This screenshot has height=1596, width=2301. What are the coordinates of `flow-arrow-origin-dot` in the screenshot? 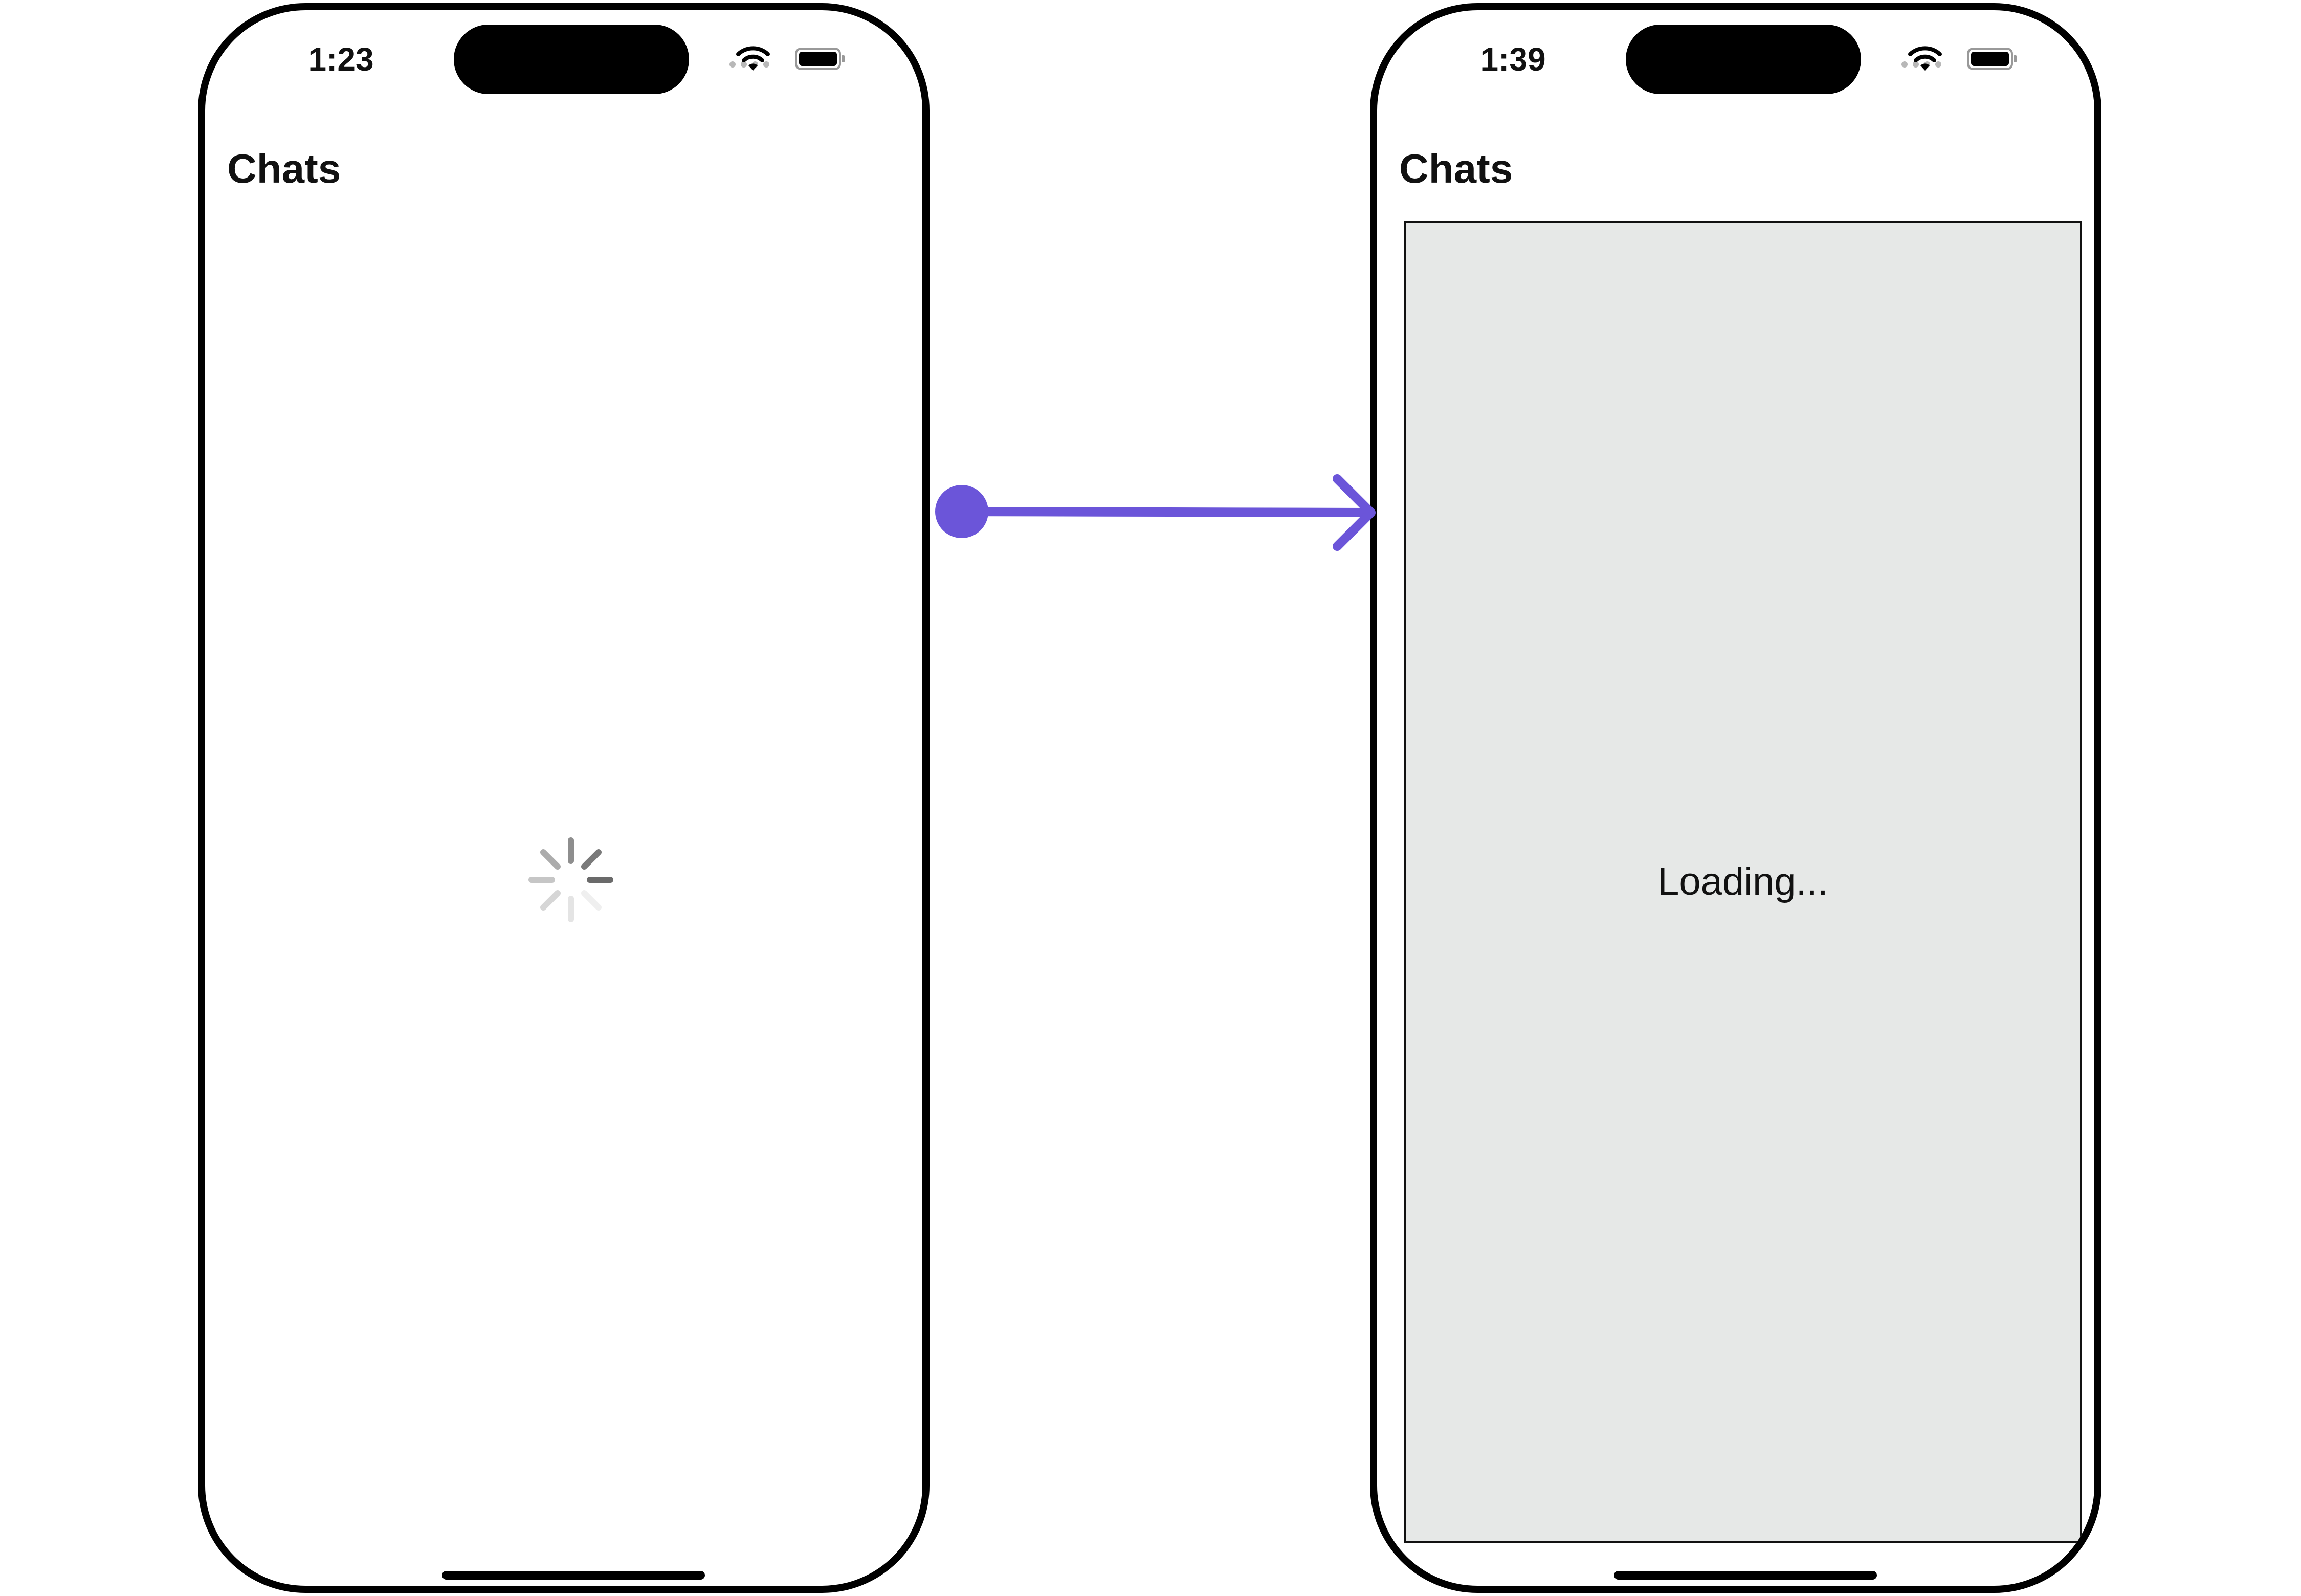 It's located at (961, 511).